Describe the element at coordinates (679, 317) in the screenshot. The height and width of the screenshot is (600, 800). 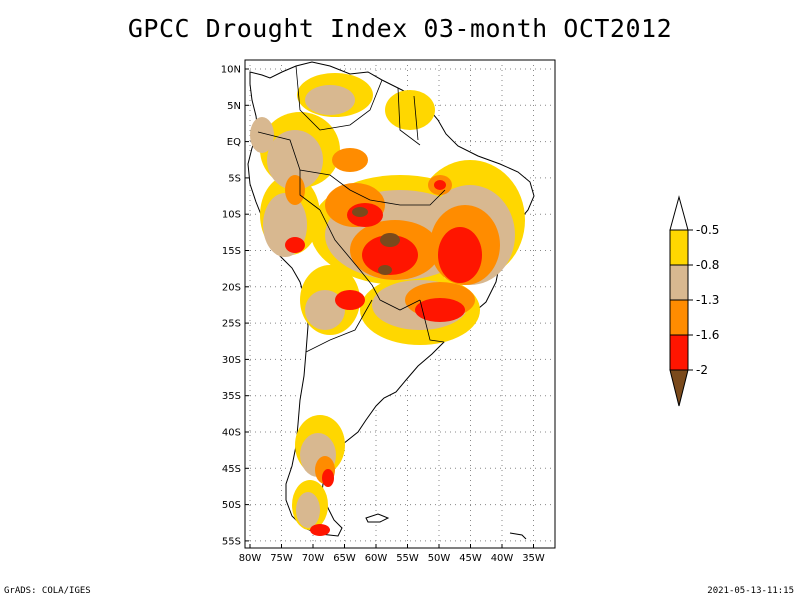
I see `legend-swatch-orange` at that location.